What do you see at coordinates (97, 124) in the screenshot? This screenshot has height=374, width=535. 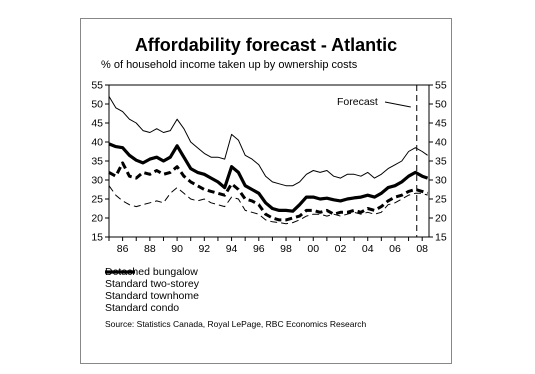 I see `y-tick-label-left: 45` at bounding box center [97, 124].